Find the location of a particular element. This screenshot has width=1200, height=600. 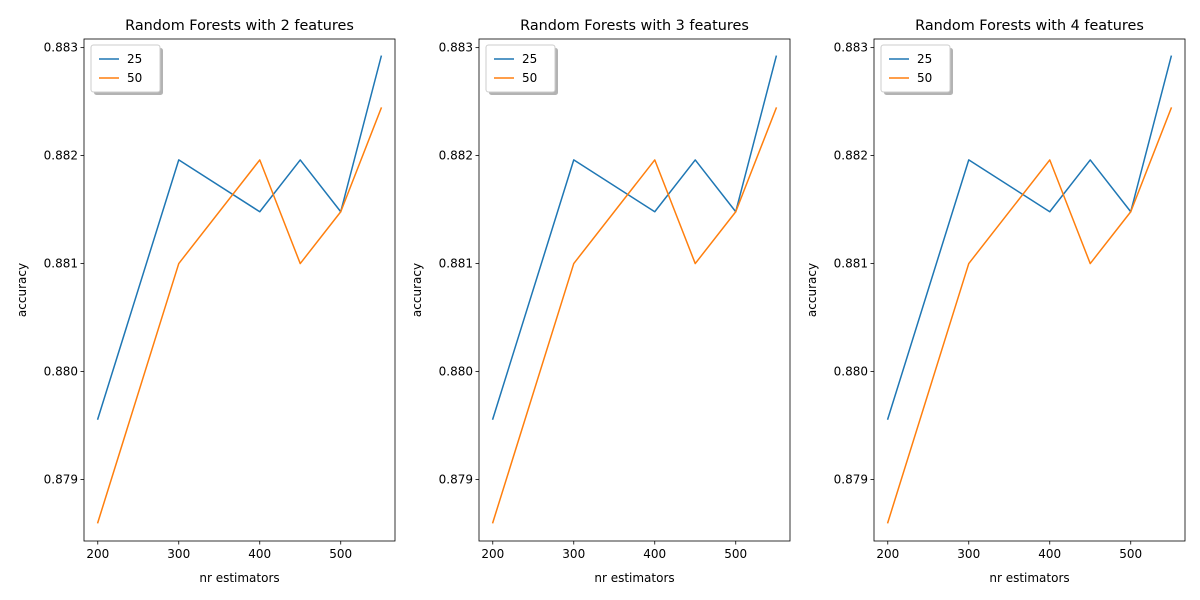

chart-title: Random Forests with 4 features is located at coordinates (1029, 26).